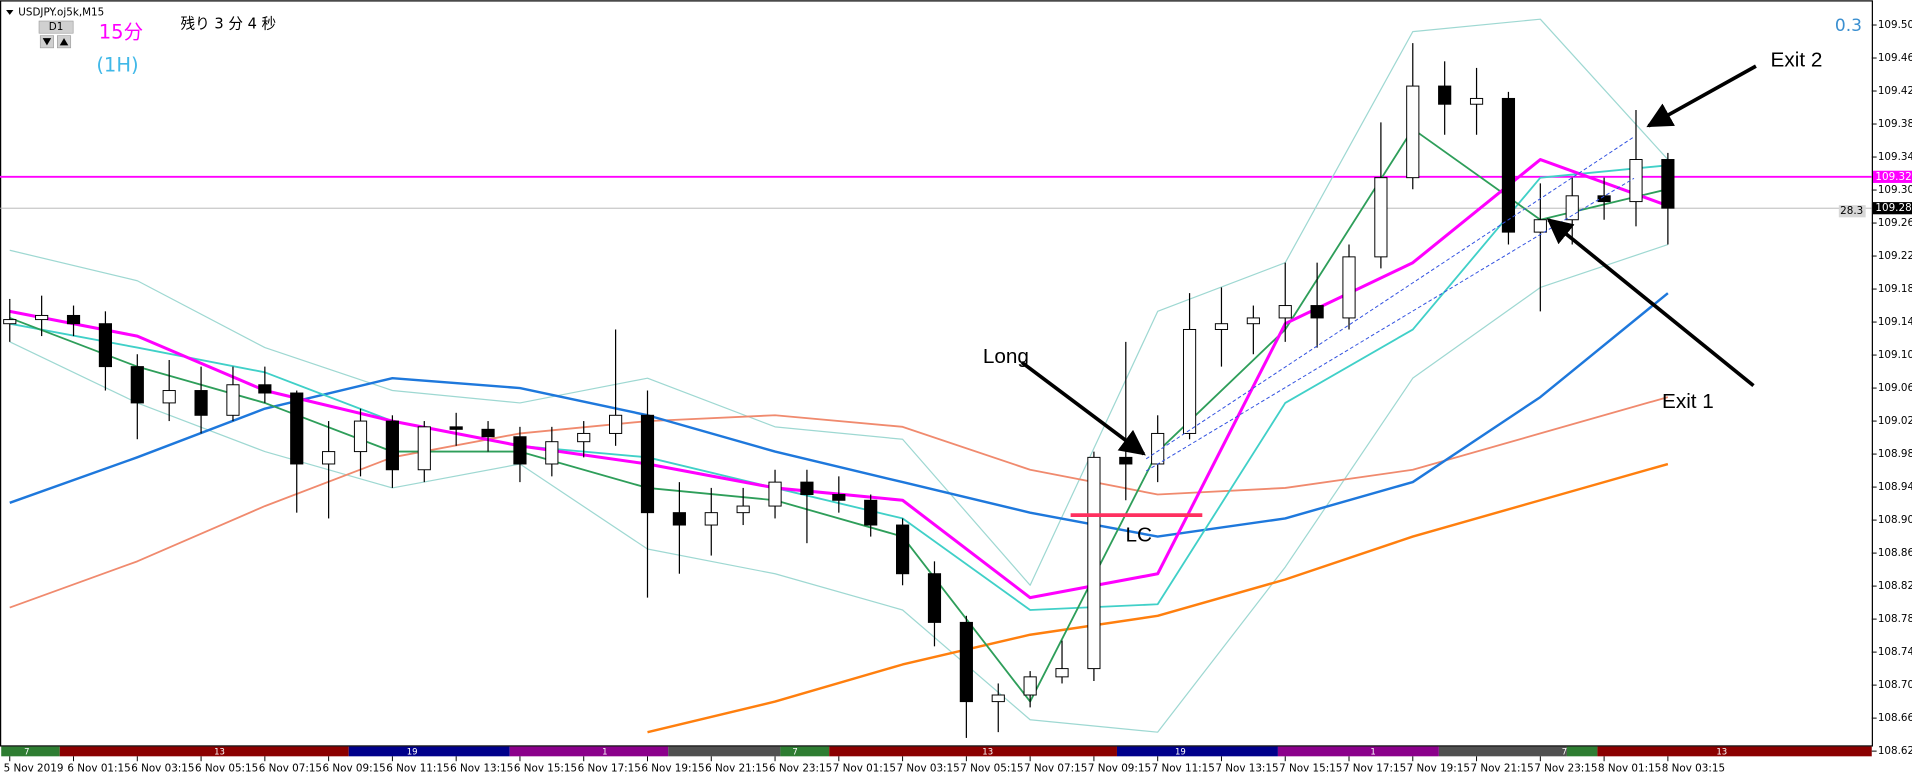  Describe the element at coordinates (1851, 211) in the screenshot. I see `spread-label: 28.3` at that location.